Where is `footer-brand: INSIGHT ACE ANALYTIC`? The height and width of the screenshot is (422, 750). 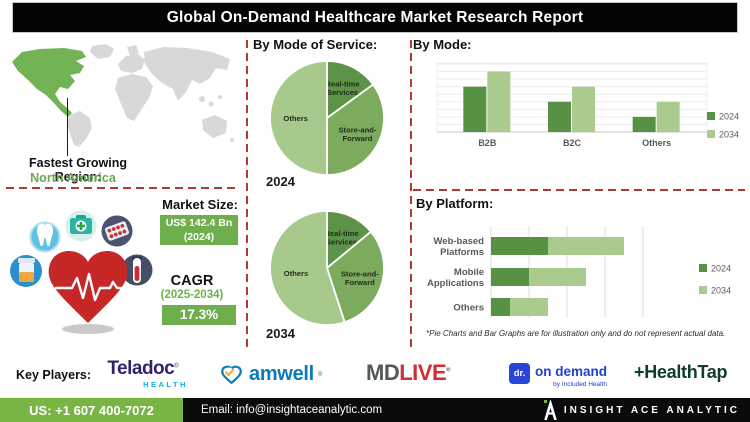
footer-brand: INSIGHT ACE ANALYTIC is located at coordinates (641, 410).